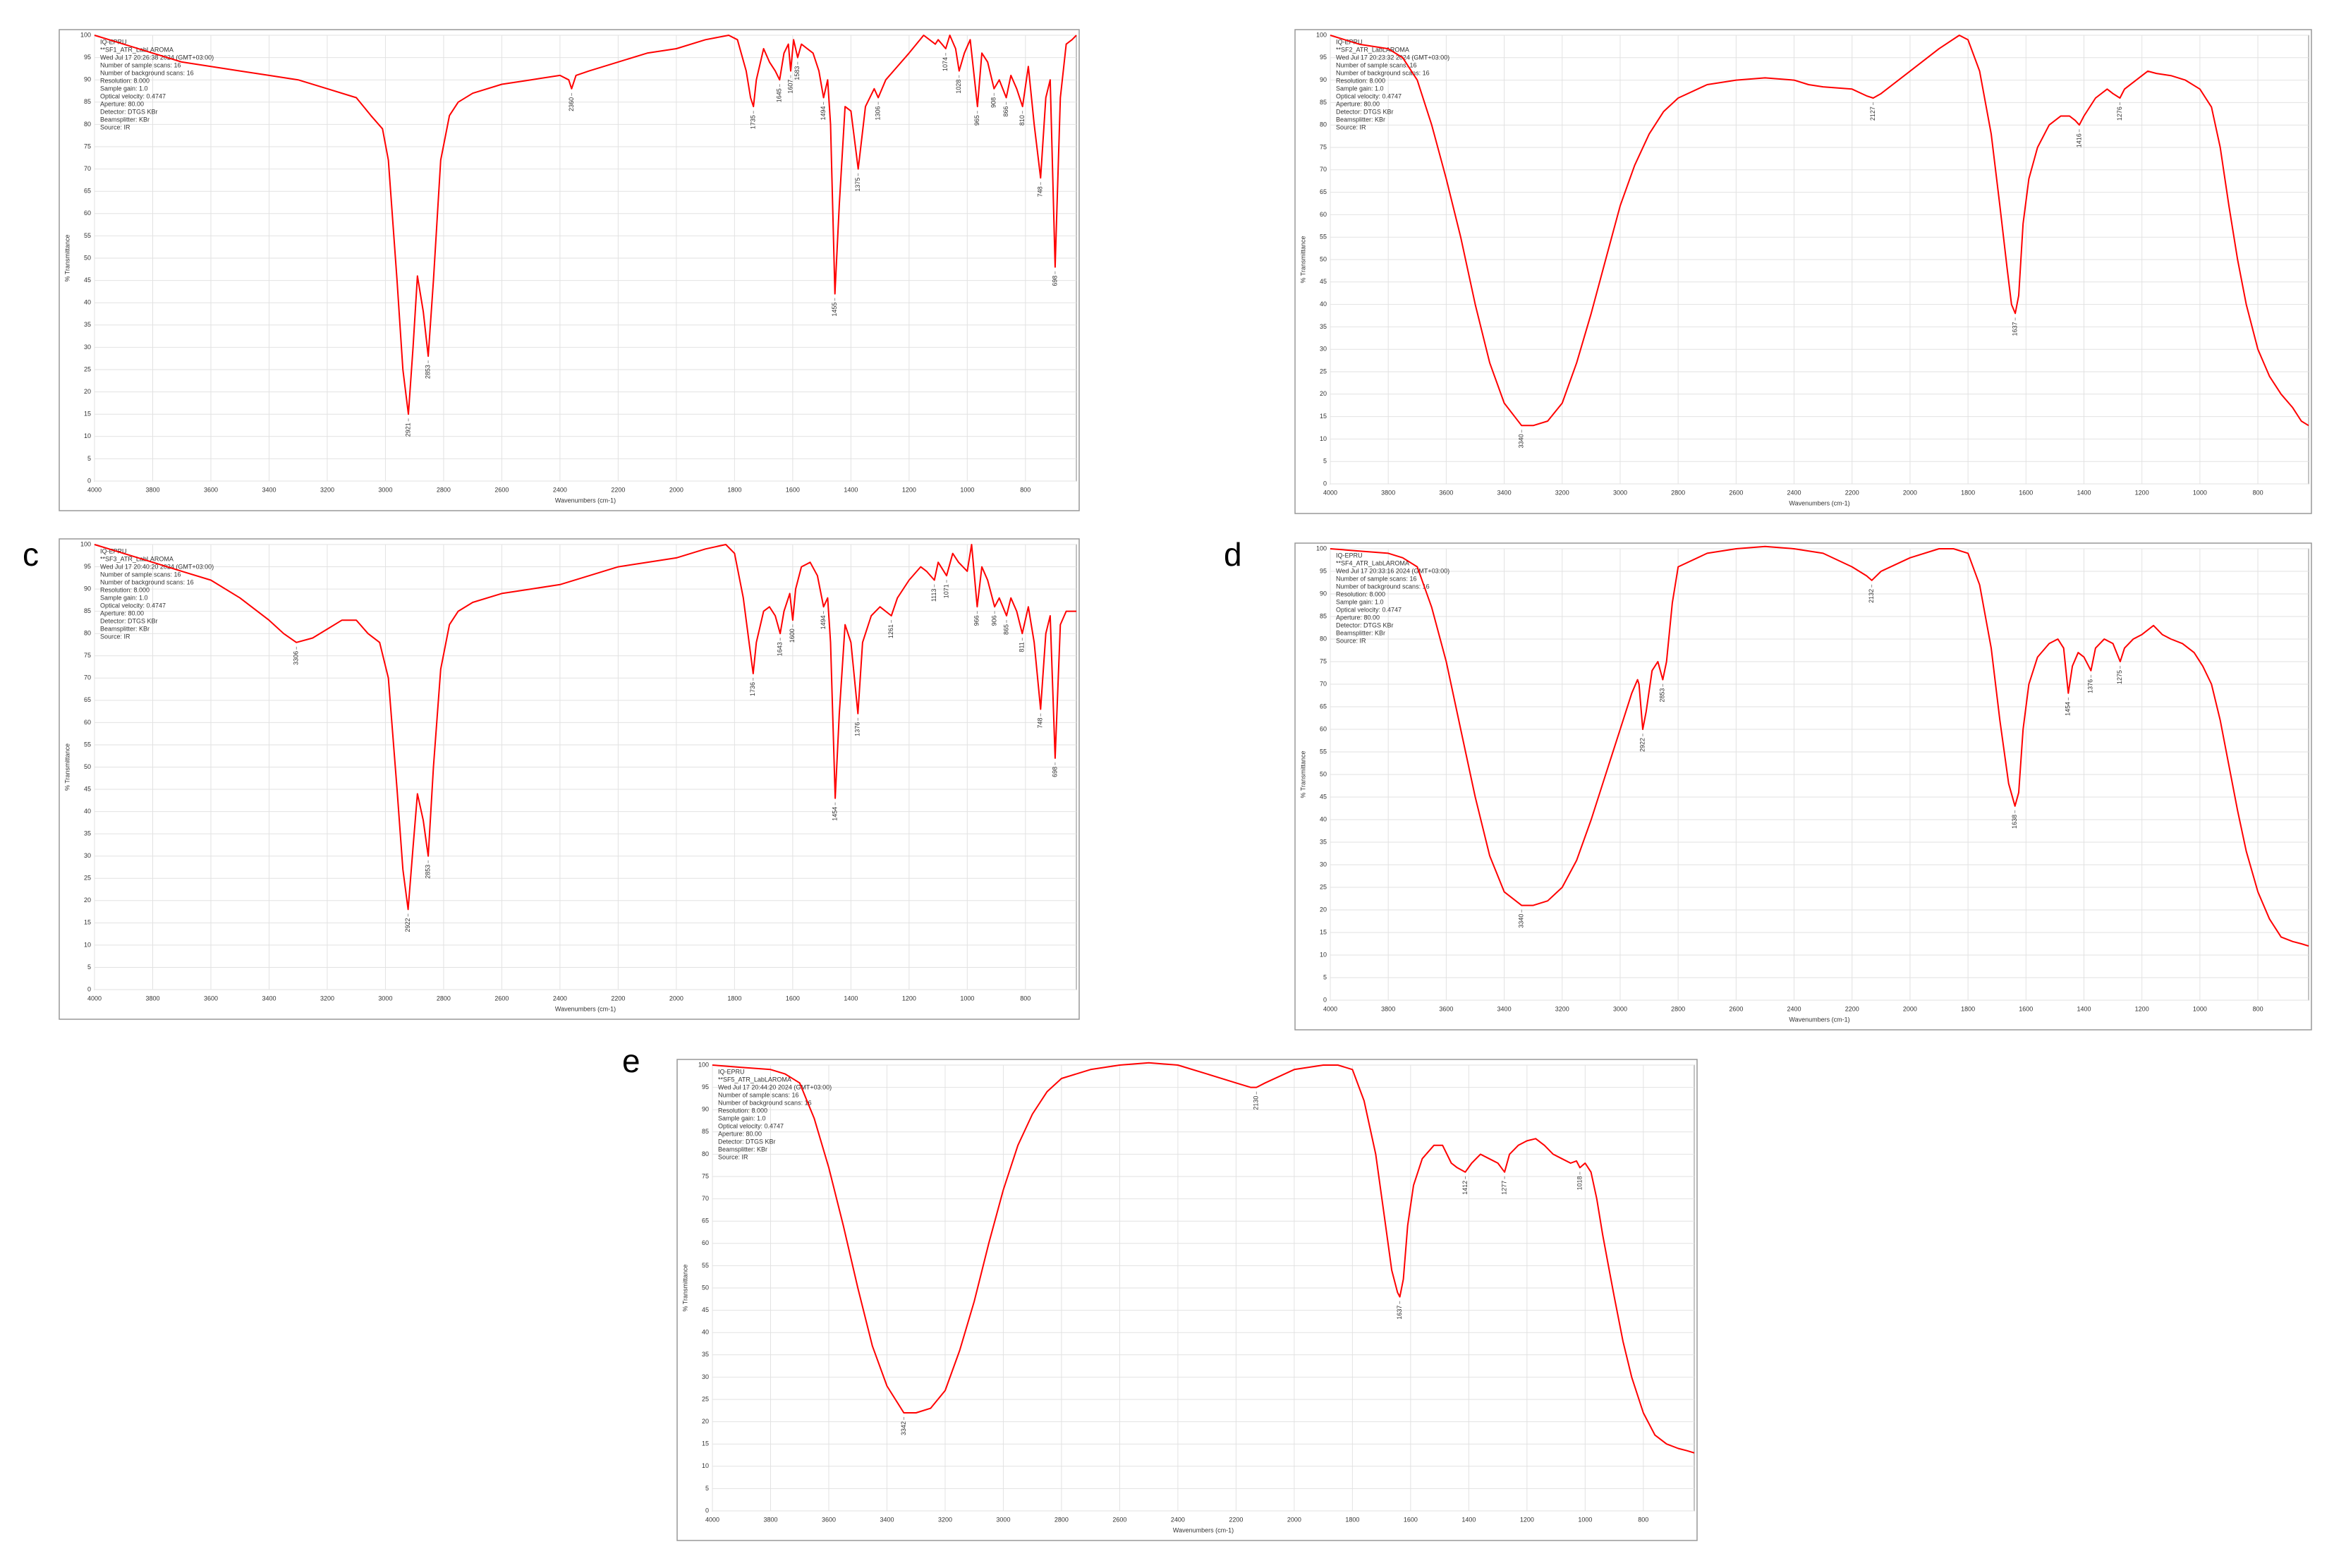 This screenshot has width=2334, height=1568. What do you see at coordinates (933, 595) in the screenshot?
I see `peak-label: 1113` at bounding box center [933, 595].